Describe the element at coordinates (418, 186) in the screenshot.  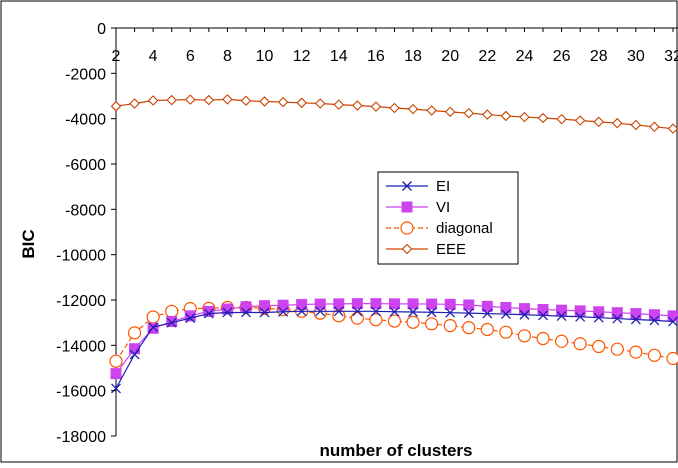
I see `legend-item-ei: EI` at that location.